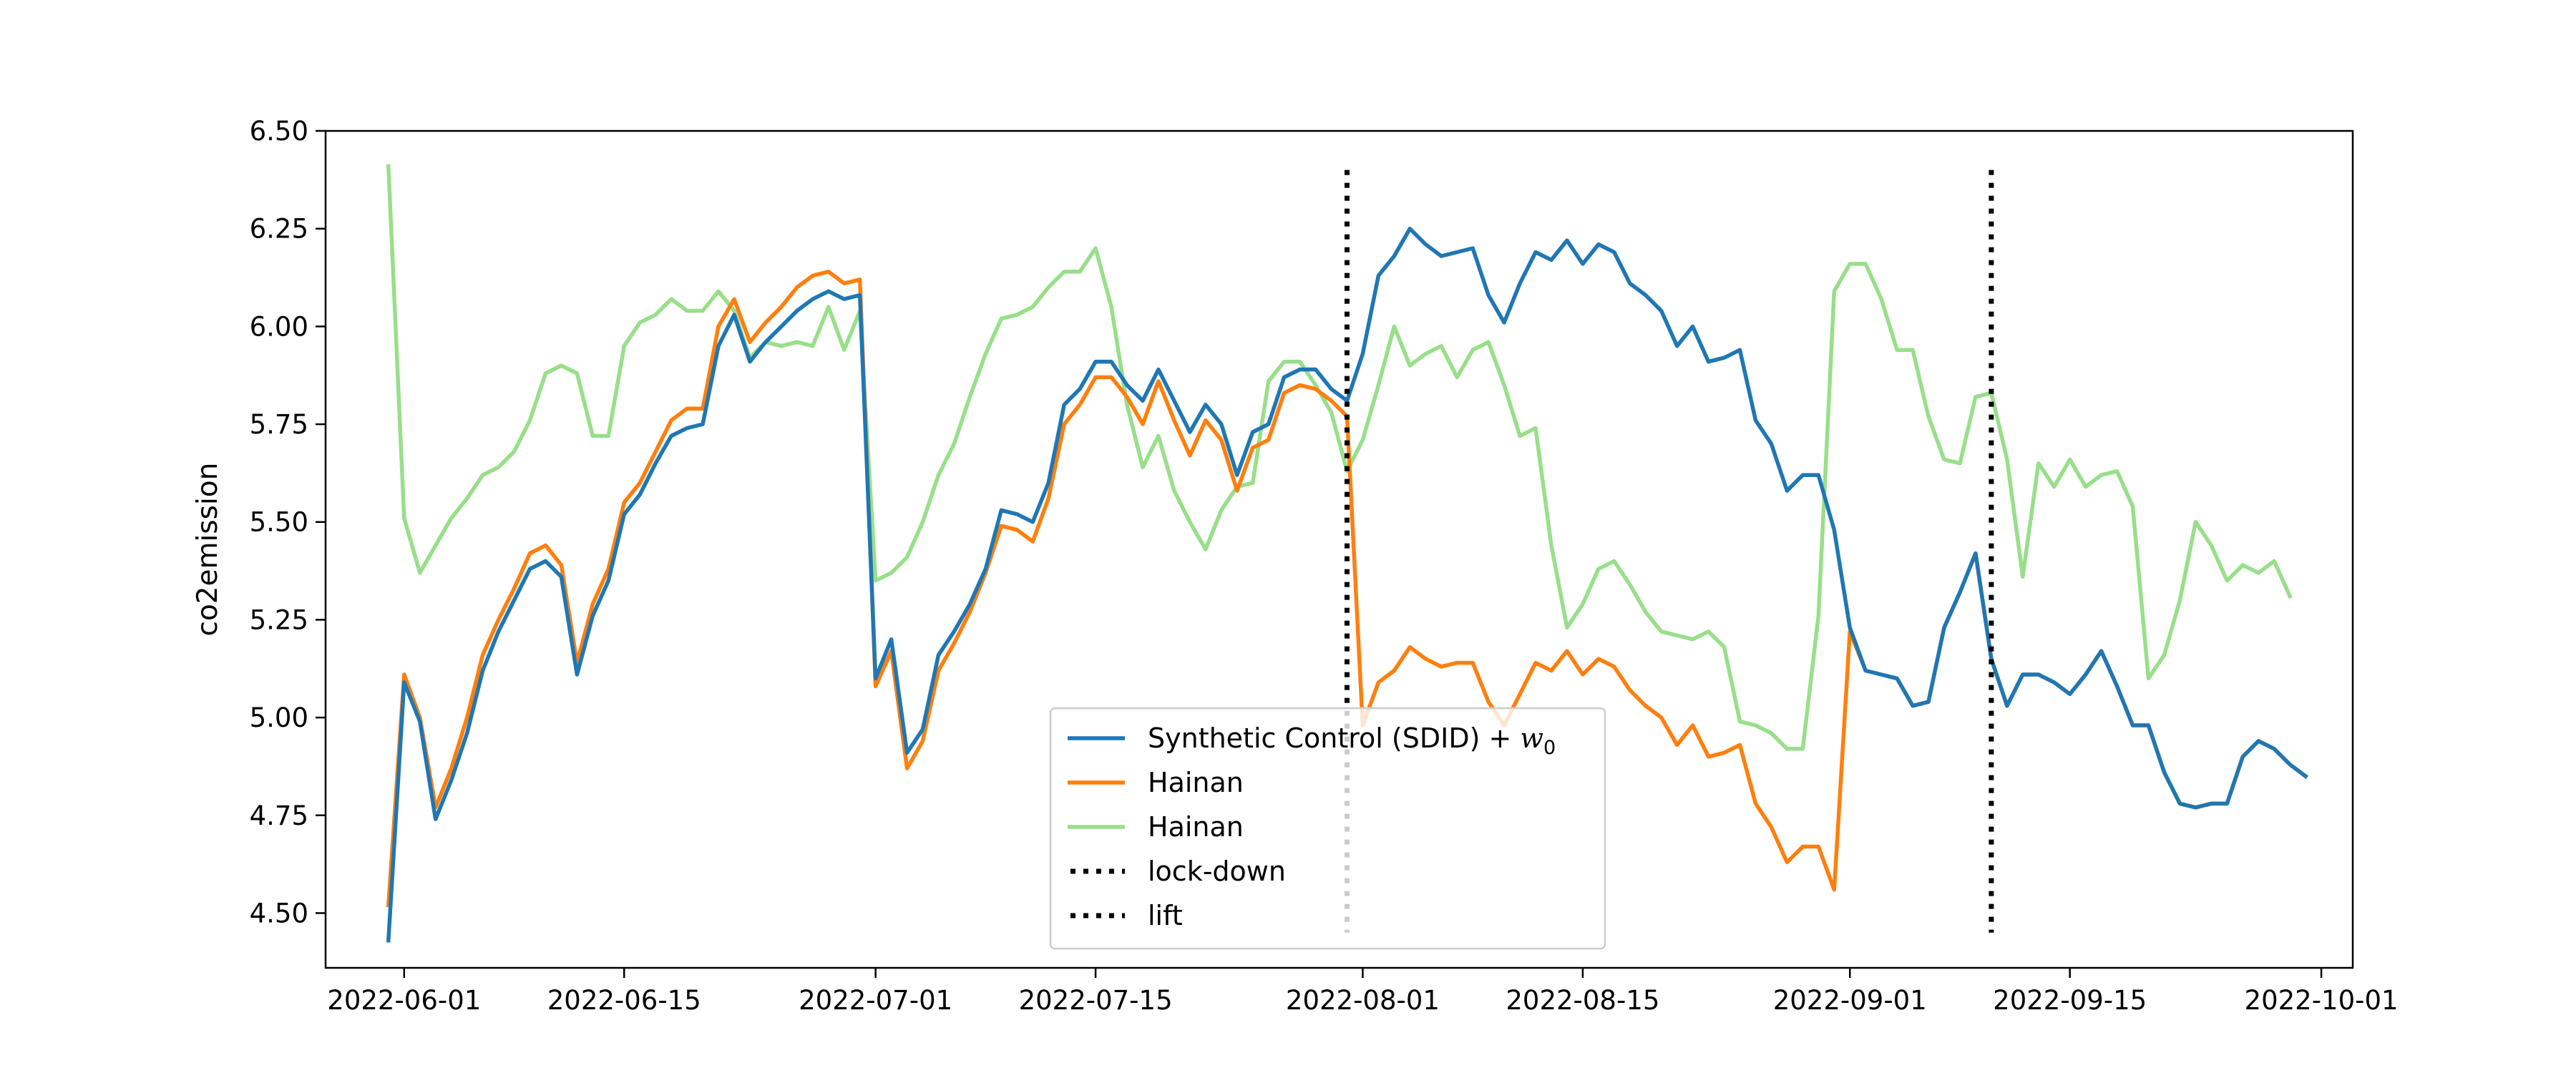  Describe the element at coordinates (279, 522) in the screenshot. I see `y-tick-label: 5.50` at that location.